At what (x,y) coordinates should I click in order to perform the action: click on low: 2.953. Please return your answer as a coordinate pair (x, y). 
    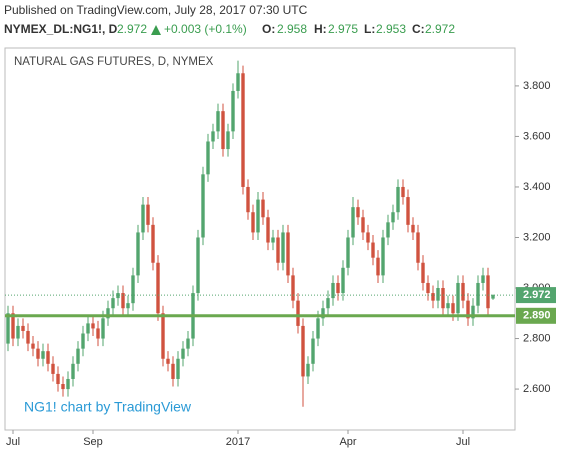
    Looking at the image, I should click on (391, 29).